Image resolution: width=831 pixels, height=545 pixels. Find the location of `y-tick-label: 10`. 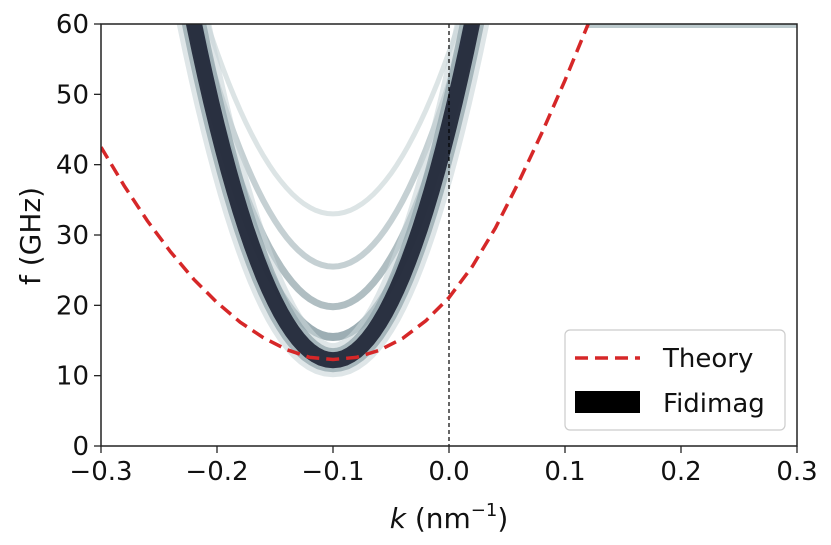

y-tick-label: 10 is located at coordinates (72, 377).